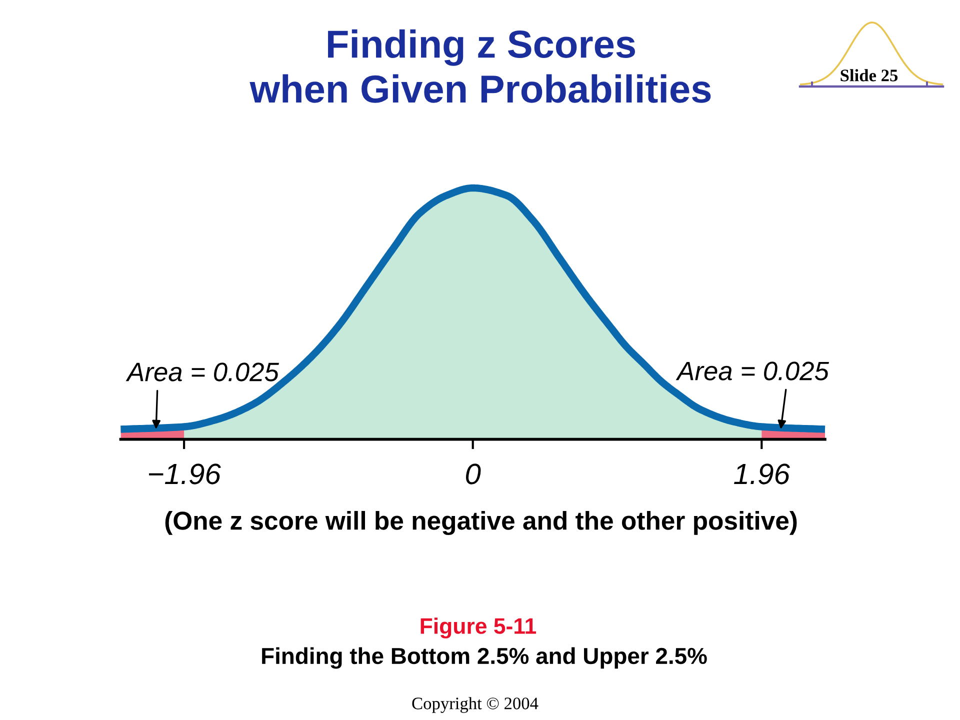 This screenshot has height=720, width=960. What do you see at coordinates (478, 628) in the screenshot?
I see `caption: Figure 5-11` at bounding box center [478, 628].